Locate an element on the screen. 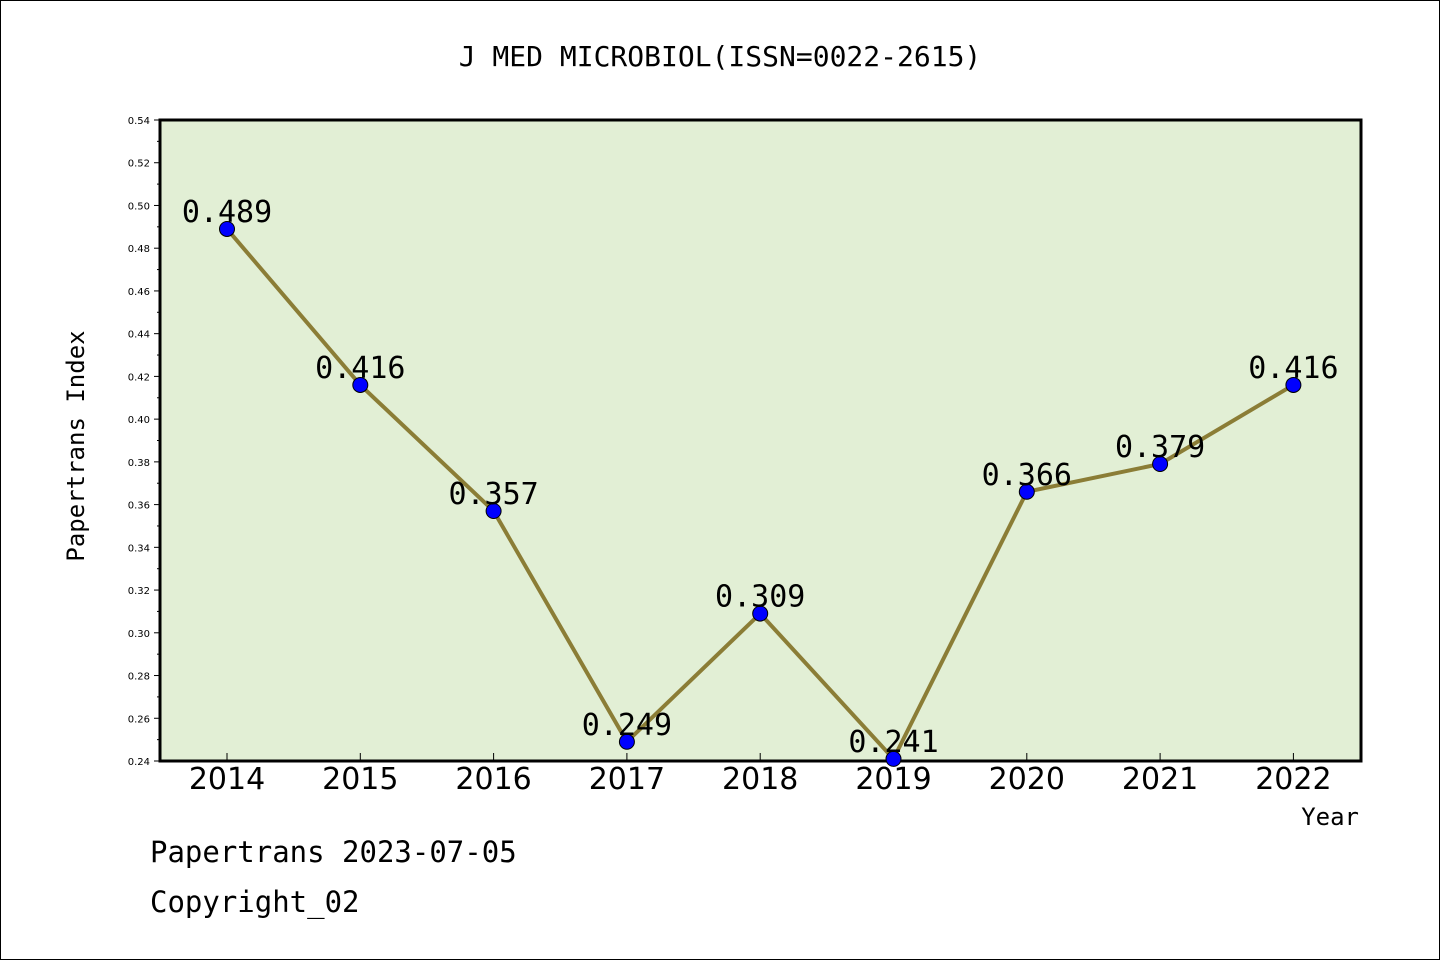  y-tick-label: 0.32 is located at coordinates (139, 591).